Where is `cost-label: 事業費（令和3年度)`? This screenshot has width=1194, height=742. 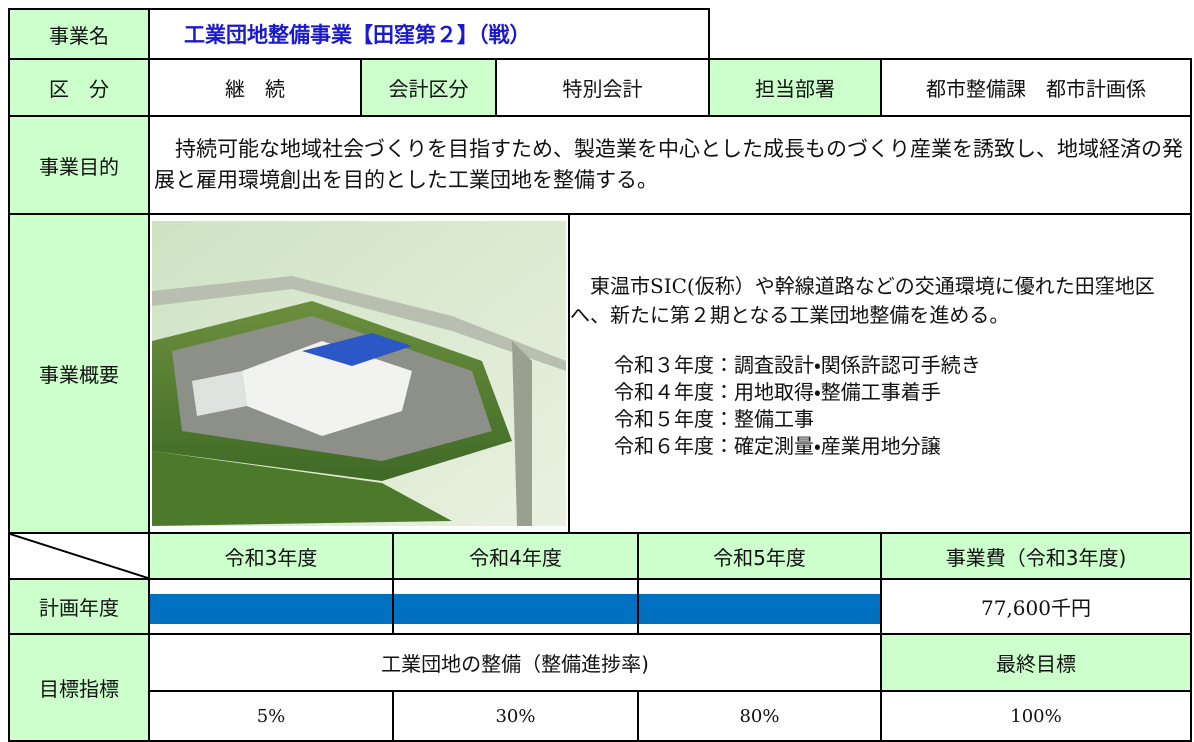
cost-label: 事業費（令和3年度) is located at coordinates (1036, 556).